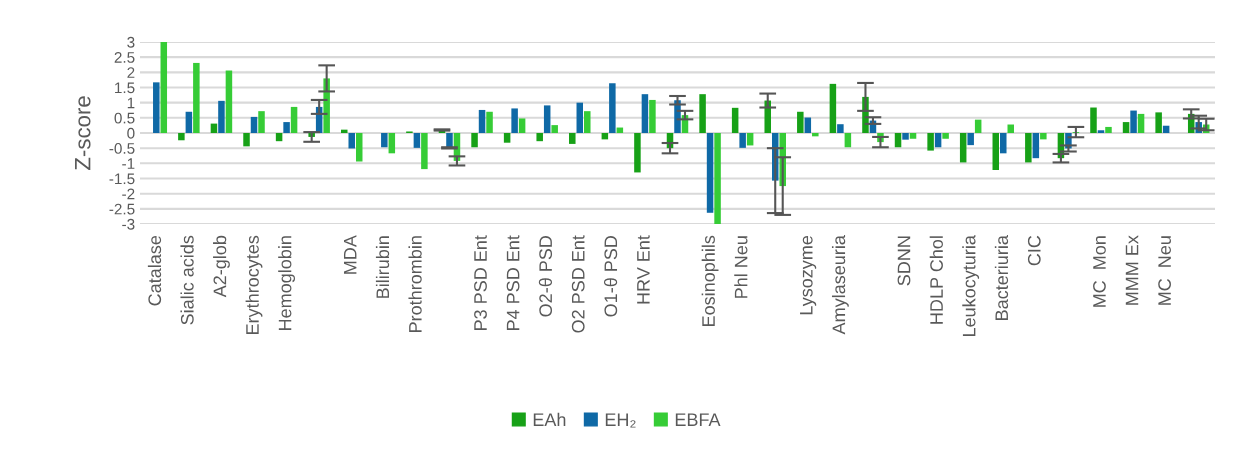  I want to click on x-tick-label: Prothrombin, so click(415, 284).